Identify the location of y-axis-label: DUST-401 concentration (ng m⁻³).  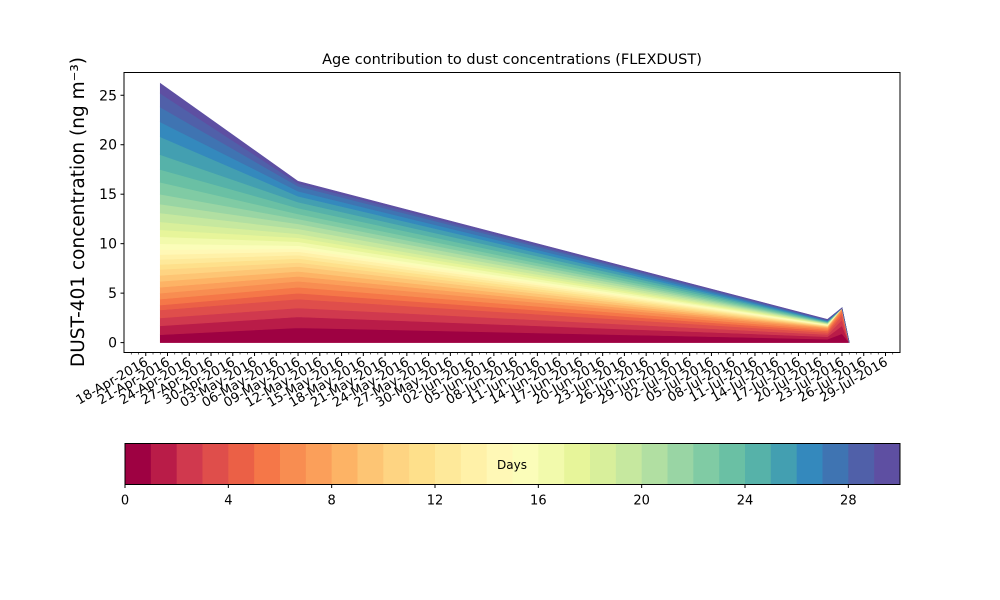
(78, 212).